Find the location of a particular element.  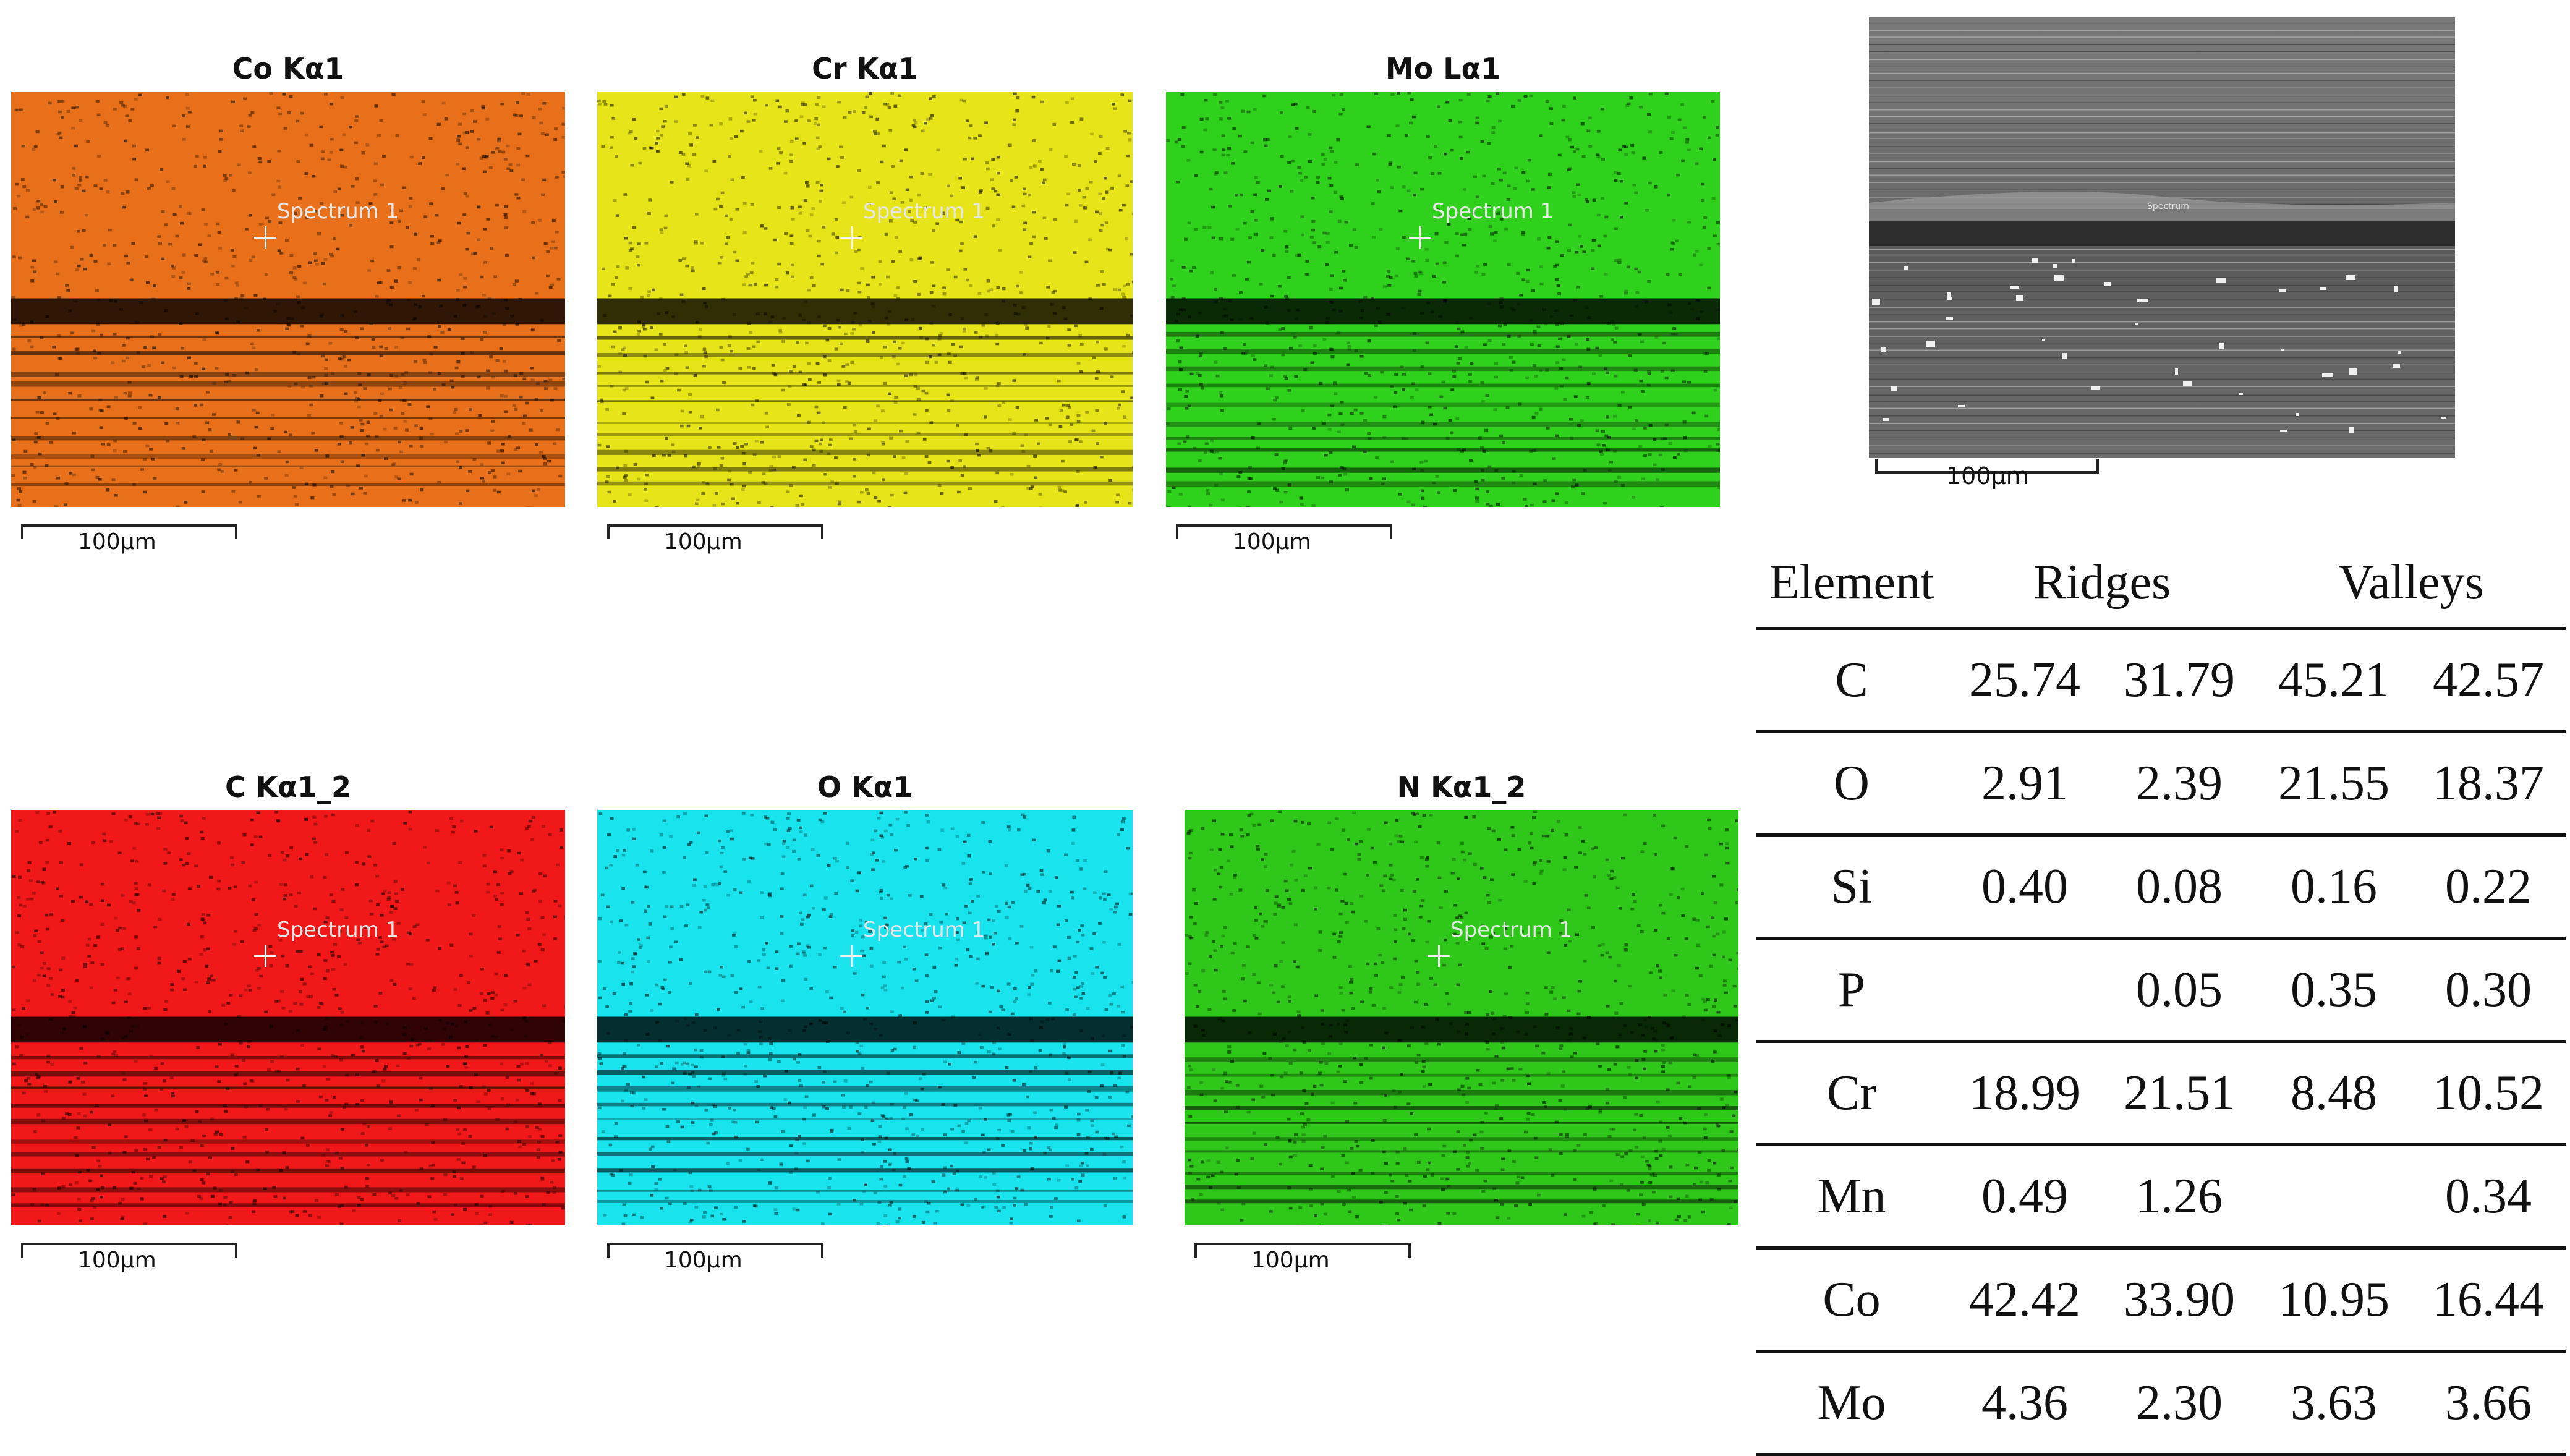

cell-value: 31.79 is located at coordinates (2179, 680).